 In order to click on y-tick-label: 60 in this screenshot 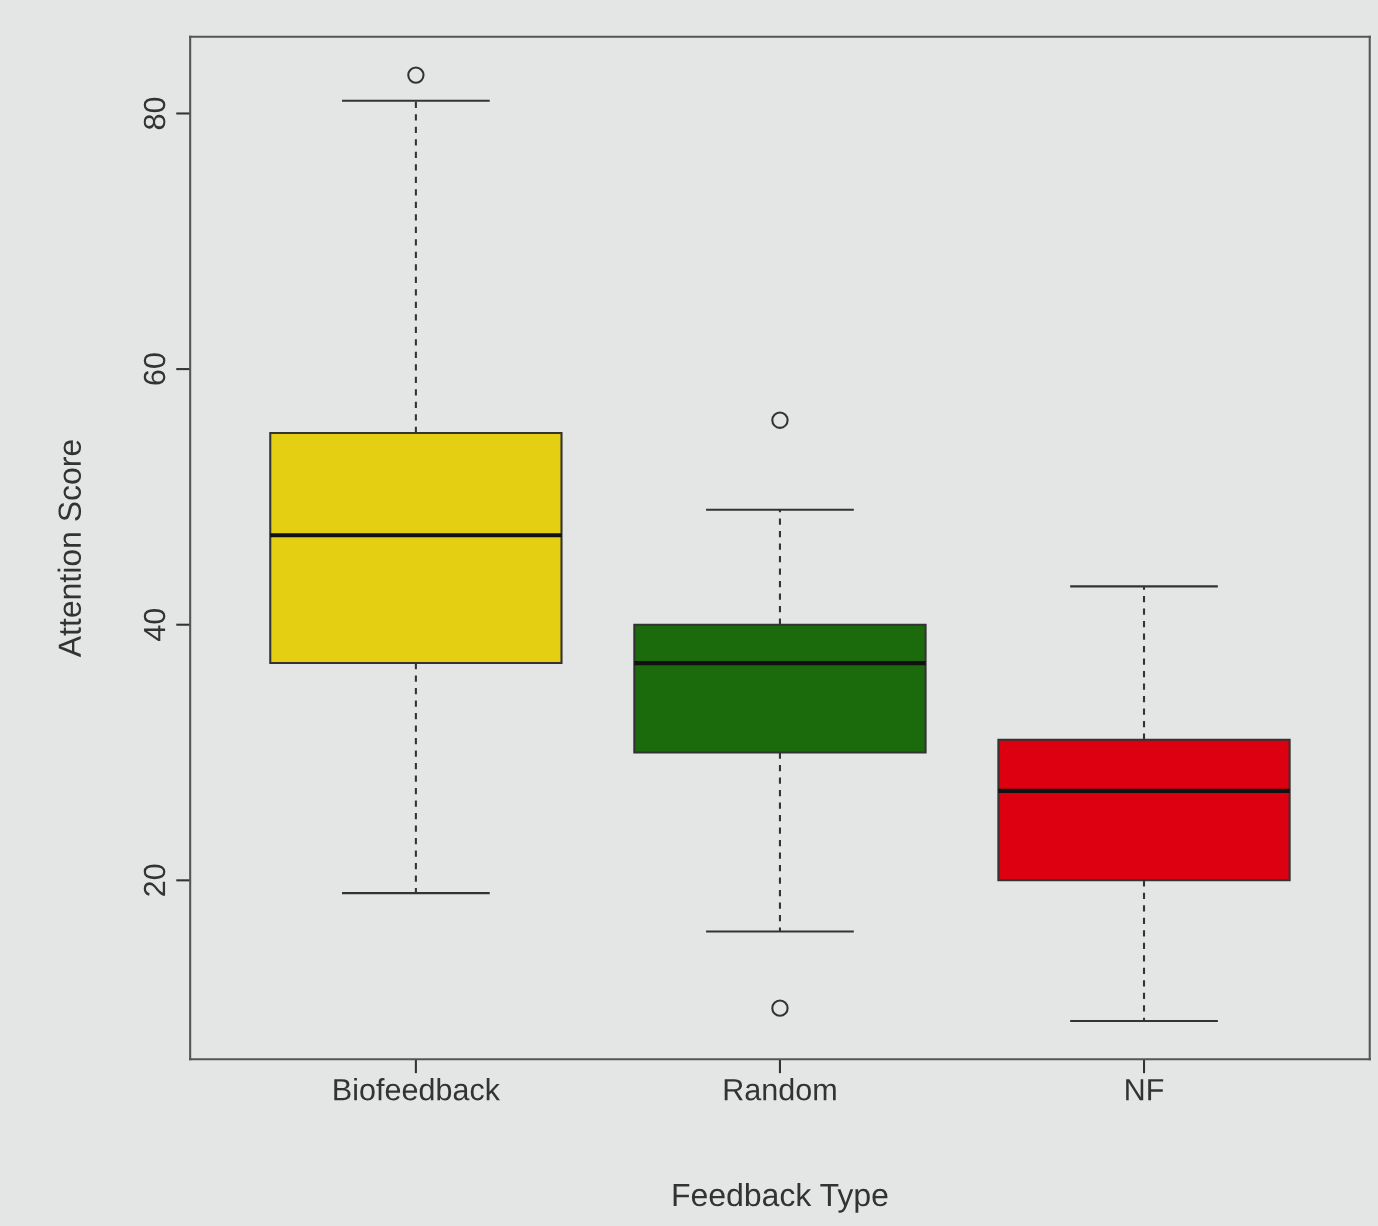, I will do `click(154, 369)`.